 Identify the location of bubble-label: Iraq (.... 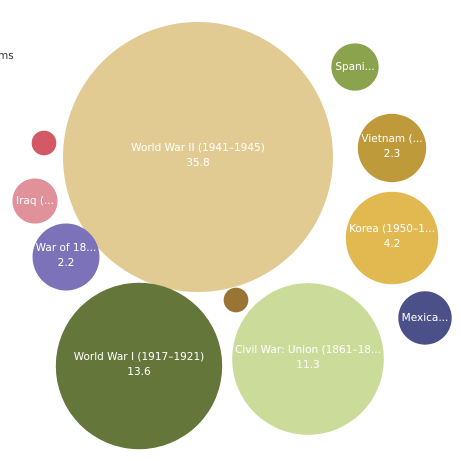
(35, 201).